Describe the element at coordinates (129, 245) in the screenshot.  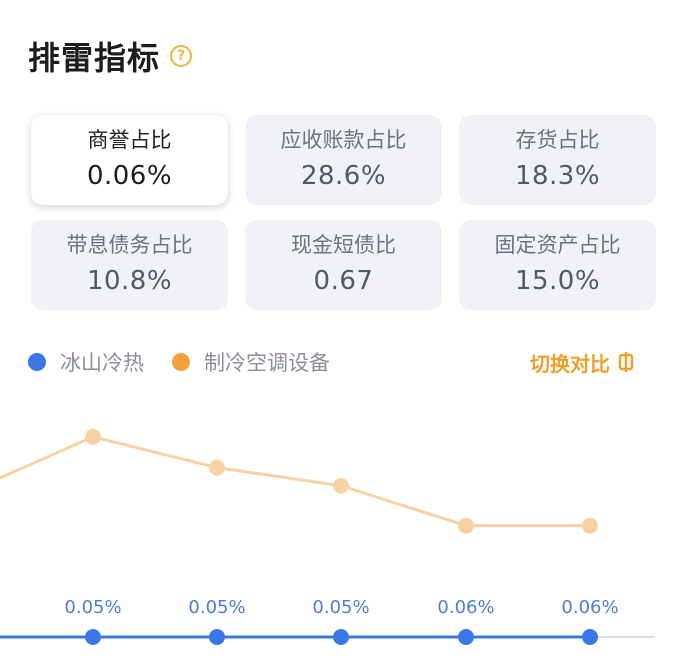
I see `metric-label: 带息债务占比` at that location.